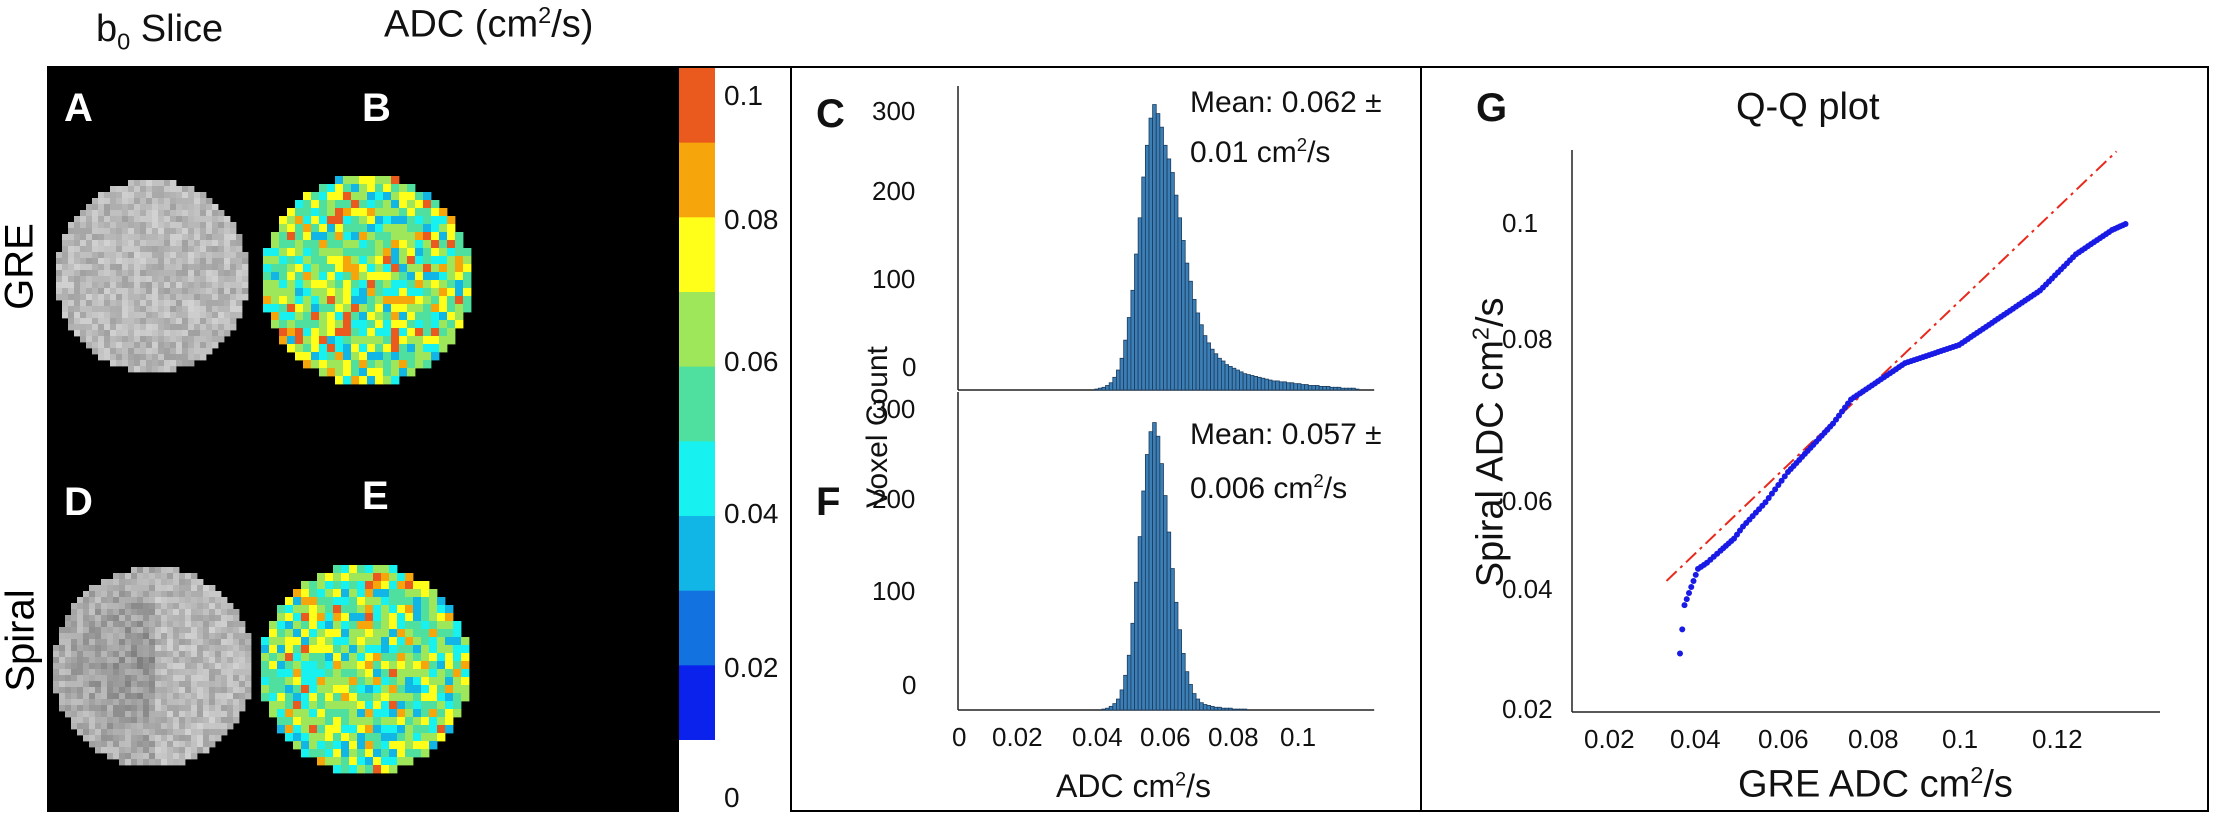 This screenshot has height=818, width=2214. What do you see at coordinates (697, 554) in the screenshot?
I see `colorbar-segment` at bounding box center [697, 554].